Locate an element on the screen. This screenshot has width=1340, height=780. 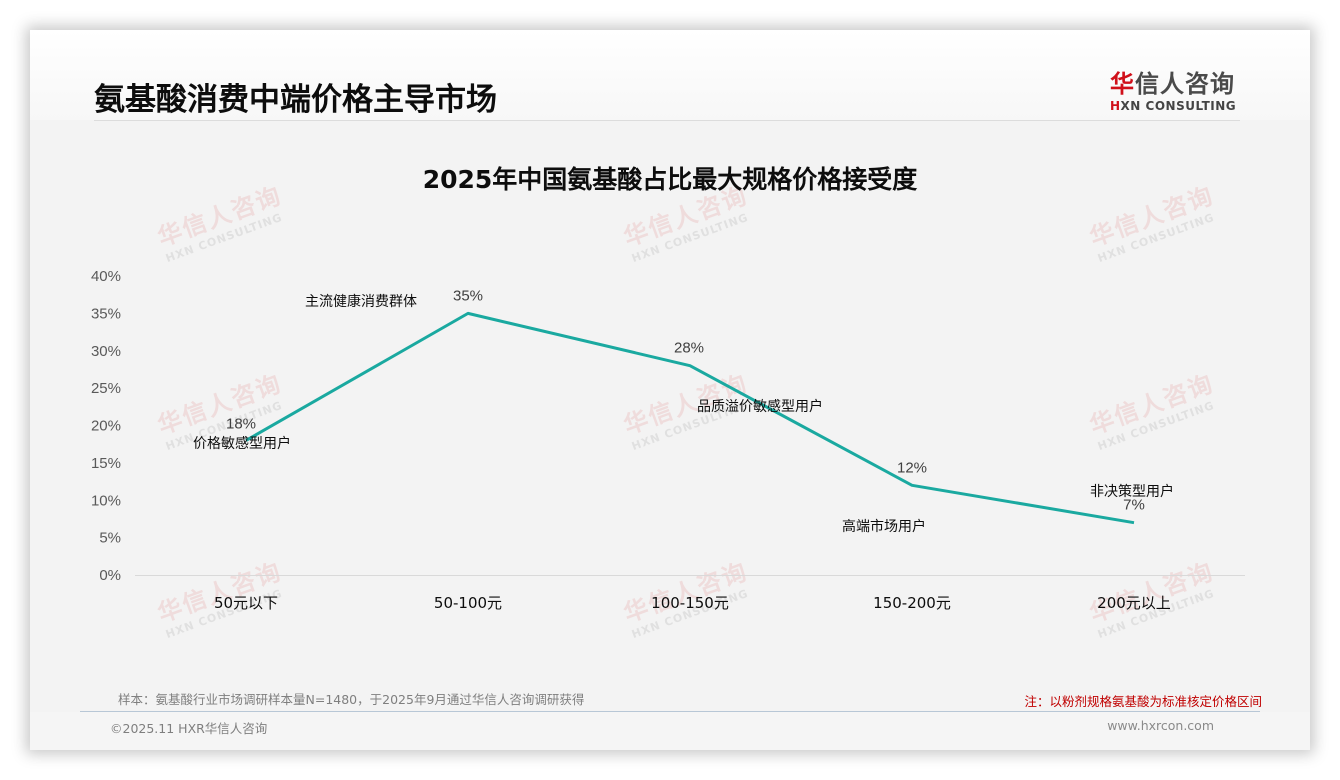
page-title: 氨基酸消费中端价格主导市场 is located at coordinates (295, 100).